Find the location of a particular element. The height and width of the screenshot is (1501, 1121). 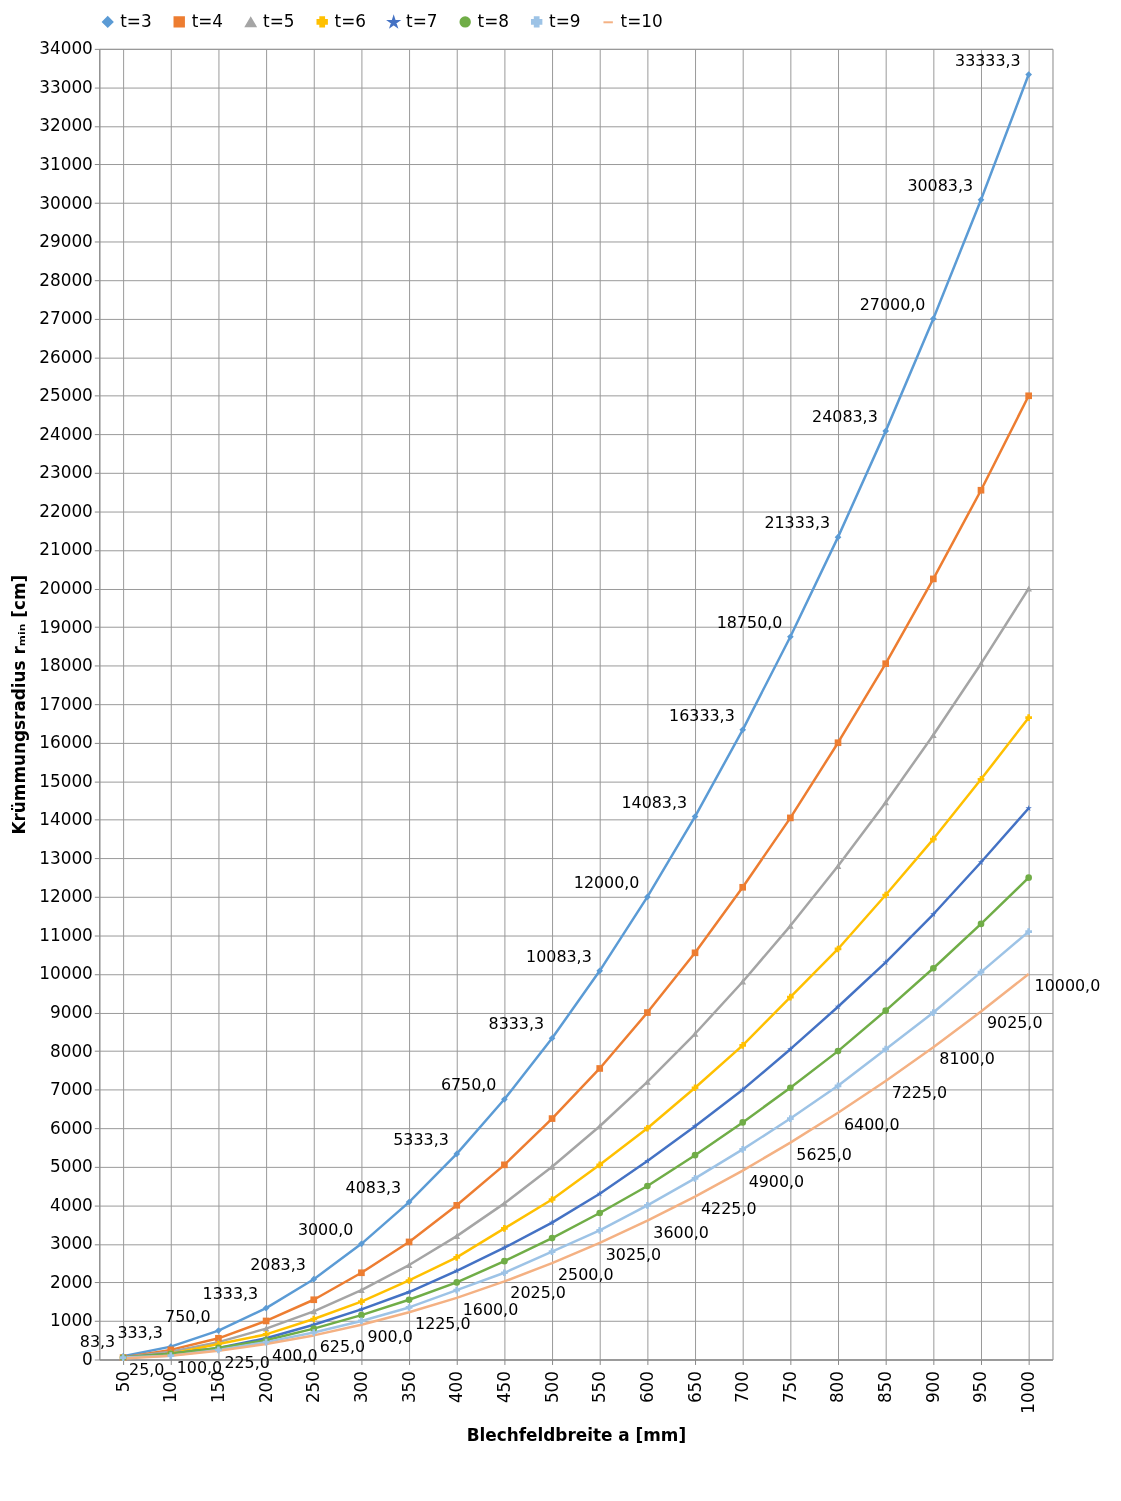

x-tick-label: 1000 is located at coordinates (1028, 1392).